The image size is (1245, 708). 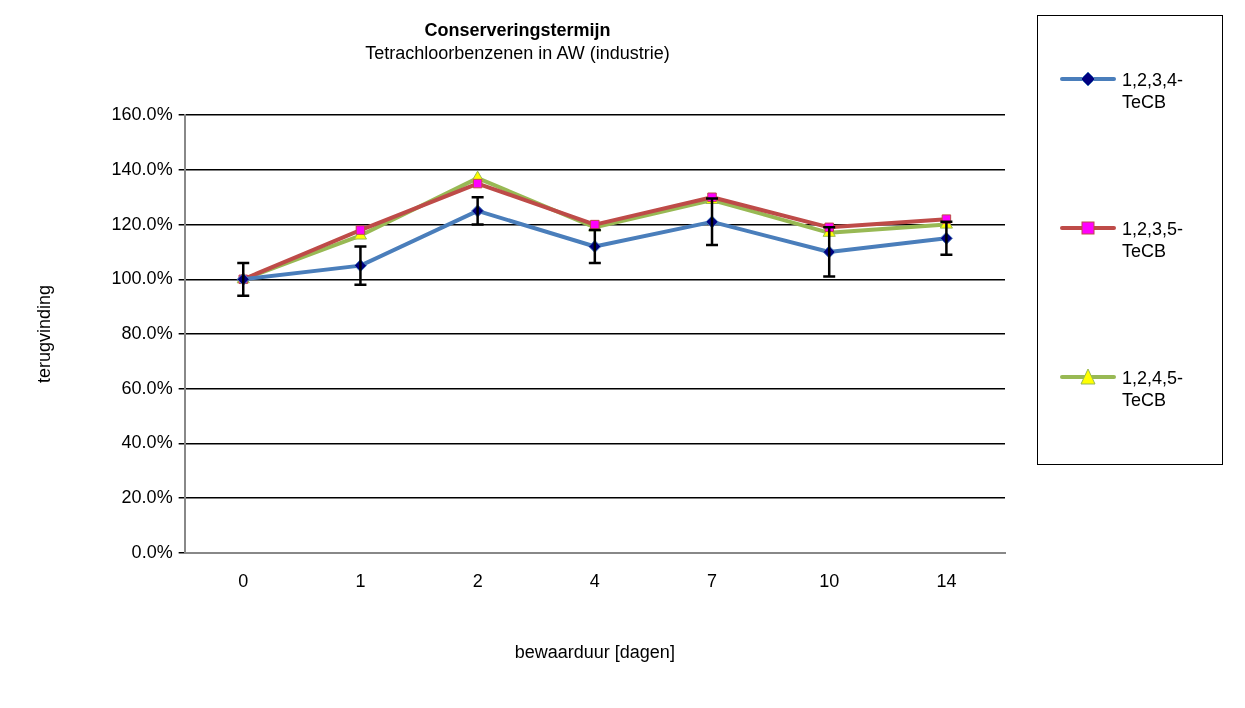 What do you see at coordinates (142, 168) in the screenshot?
I see `y-tick-label: 140.0%` at bounding box center [142, 168].